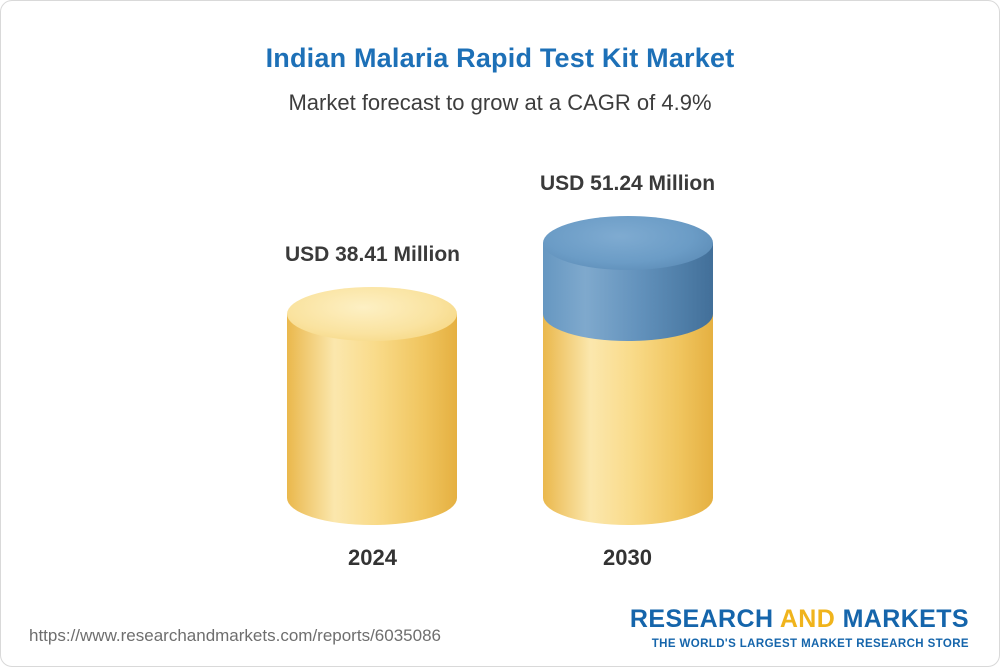 The width and height of the screenshot is (1000, 667). I want to click on cylinder-2030-cap, so click(627, 243).